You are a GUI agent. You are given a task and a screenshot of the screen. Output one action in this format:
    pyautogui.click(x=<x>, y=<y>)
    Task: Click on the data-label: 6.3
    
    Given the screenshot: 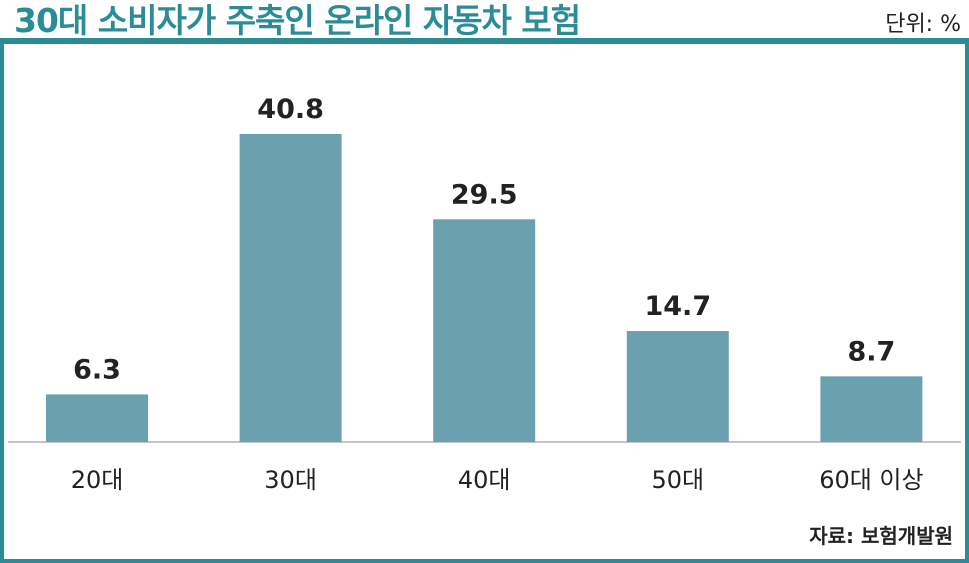 What is the action you would take?
    pyautogui.click(x=97, y=369)
    